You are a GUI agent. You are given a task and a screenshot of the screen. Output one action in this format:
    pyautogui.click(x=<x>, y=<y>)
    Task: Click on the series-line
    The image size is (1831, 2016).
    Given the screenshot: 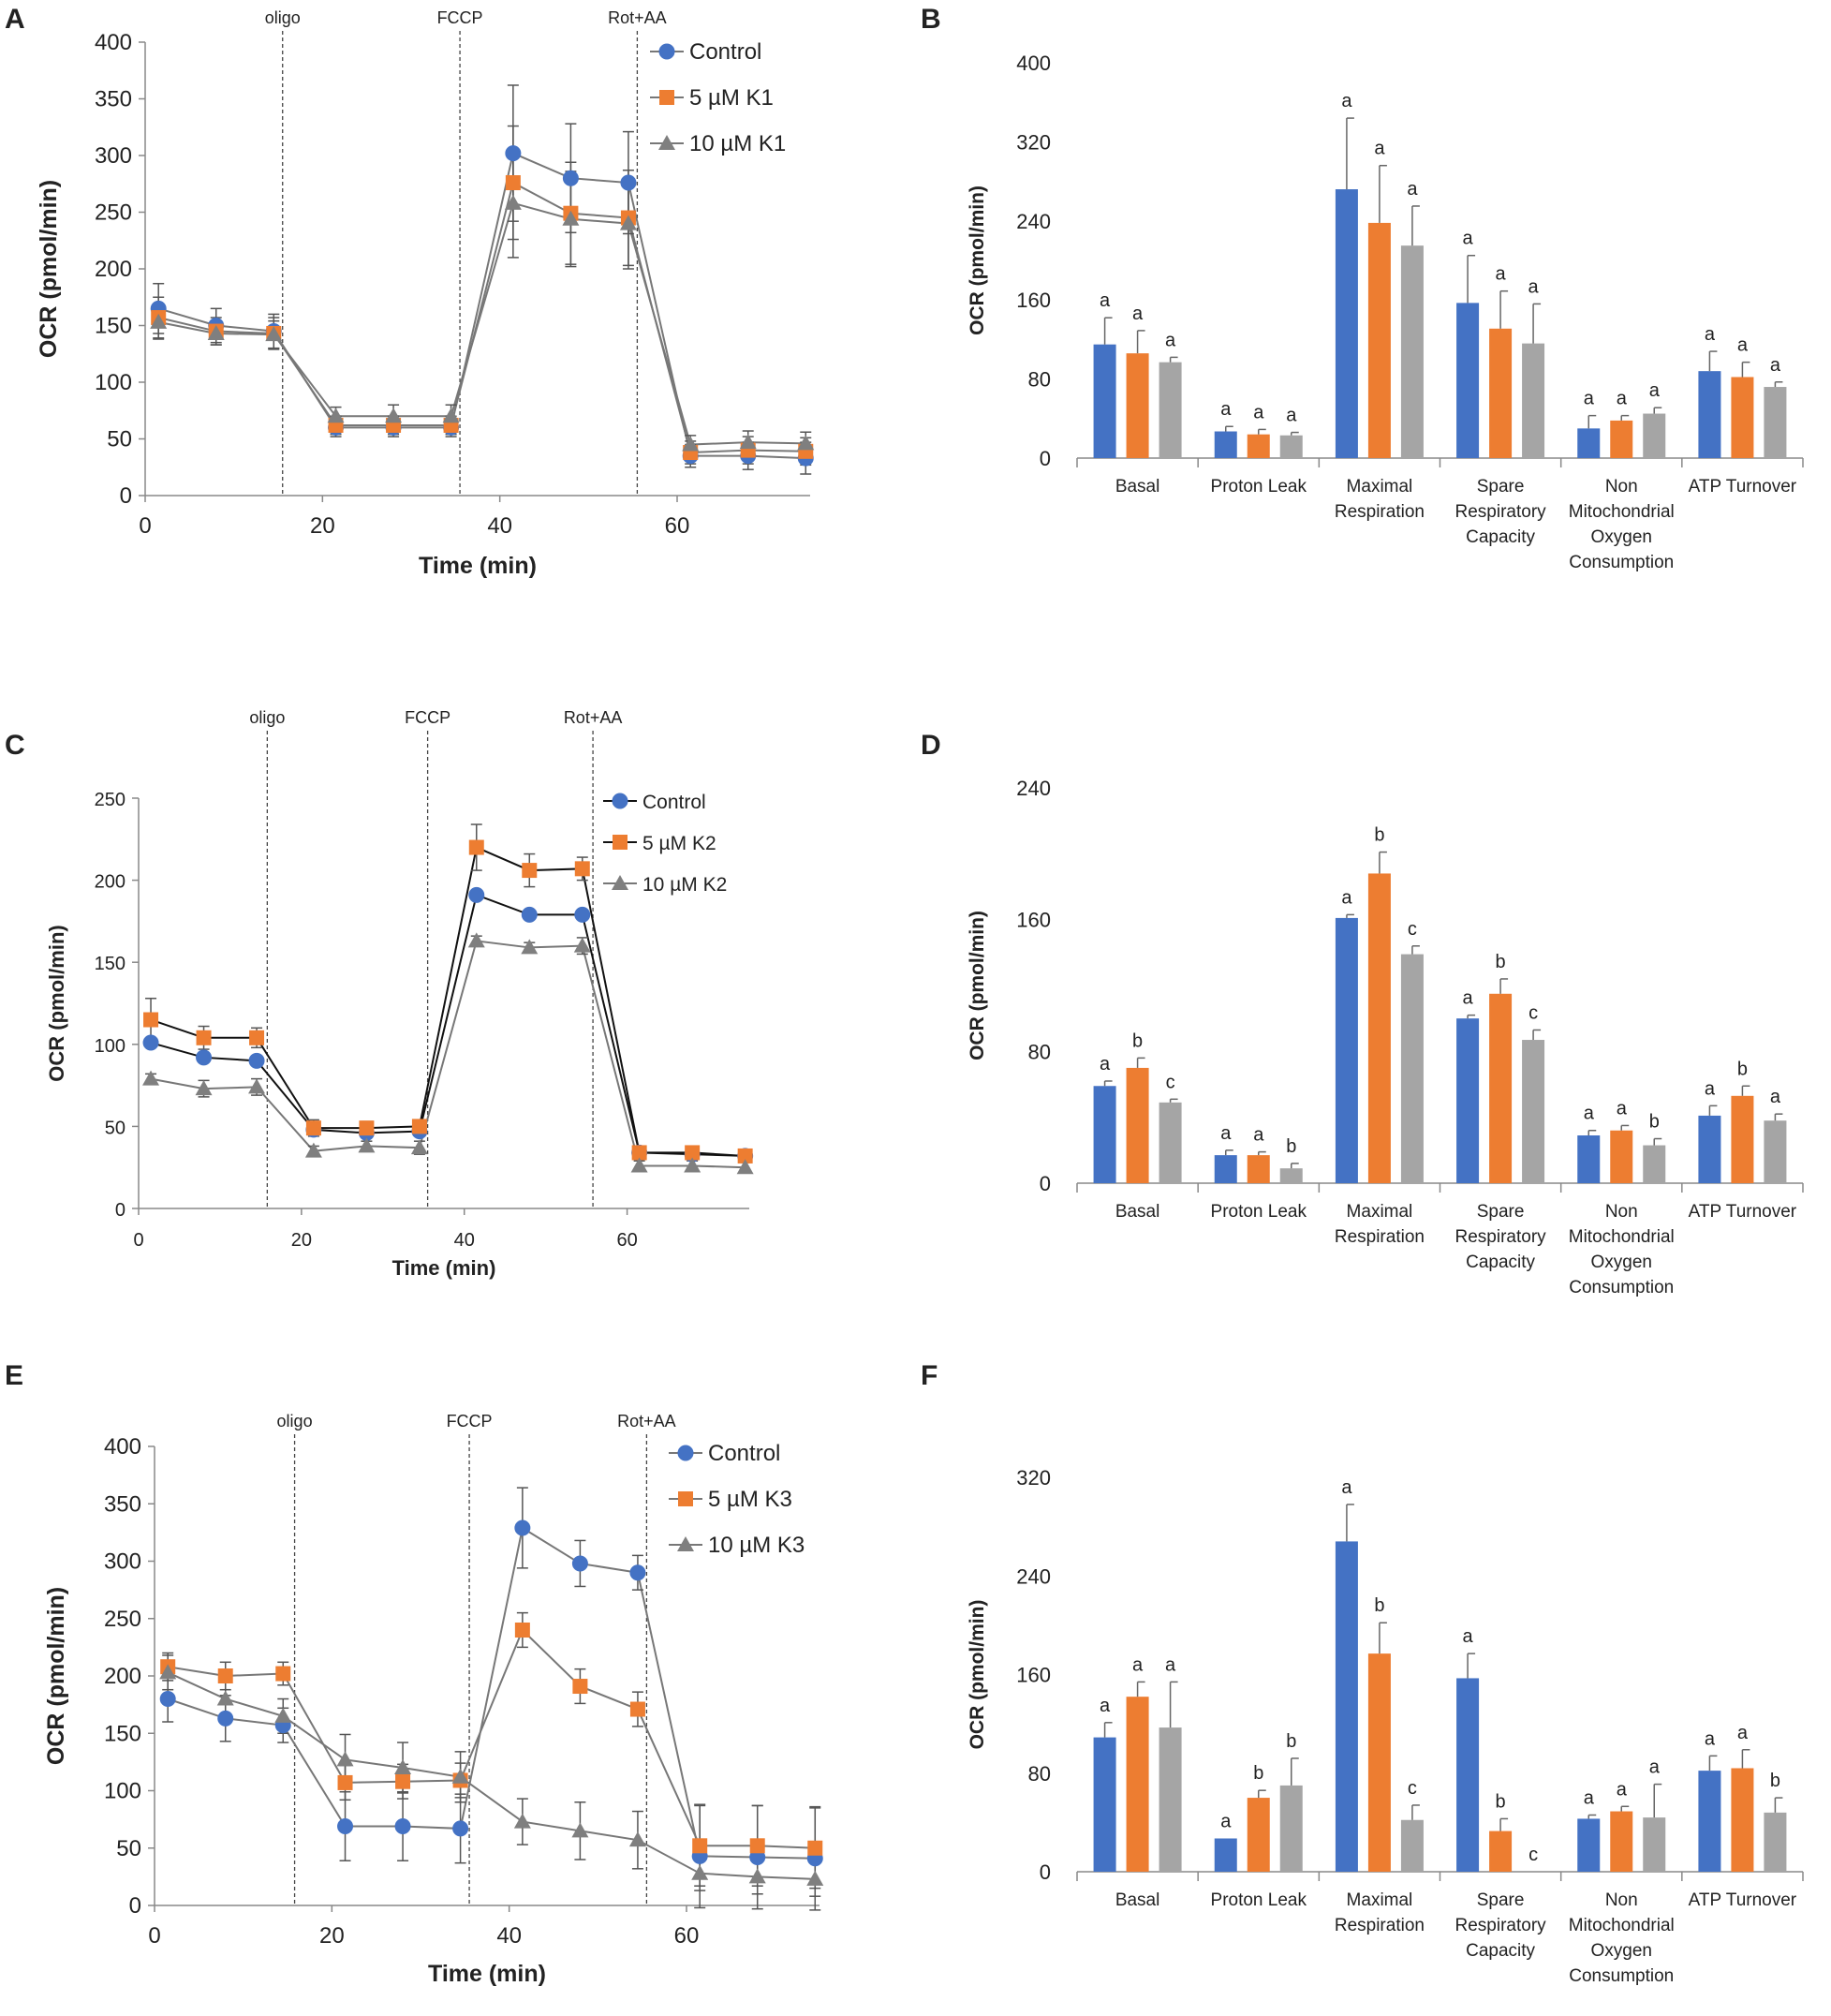 What is the action you would take?
    pyautogui.click(x=492, y=1775)
    